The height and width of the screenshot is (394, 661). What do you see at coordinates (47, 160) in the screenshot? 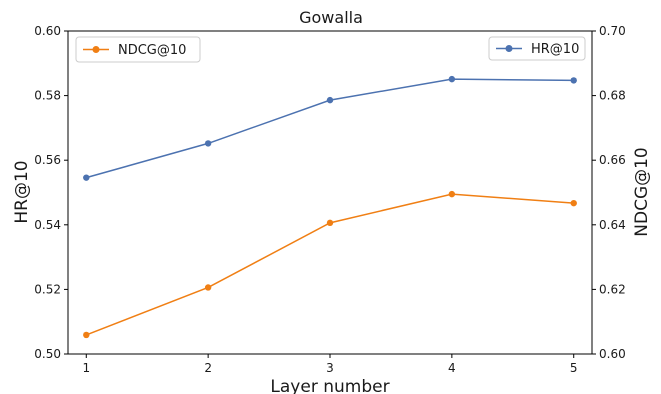
I see `left-y-tick-label: 0.56` at bounding box center [47, 160].